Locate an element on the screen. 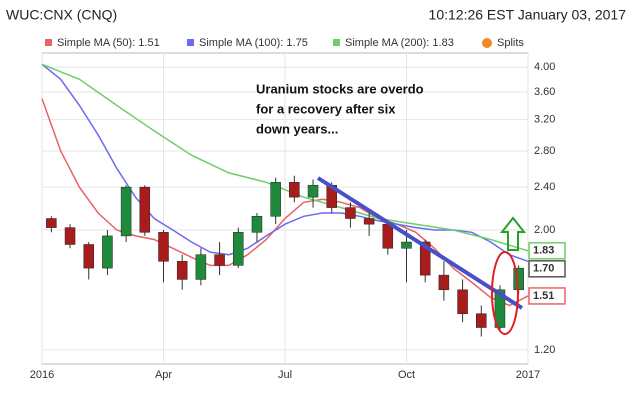  y-tick-label: 2.40 is located at coordinates (544, 187).